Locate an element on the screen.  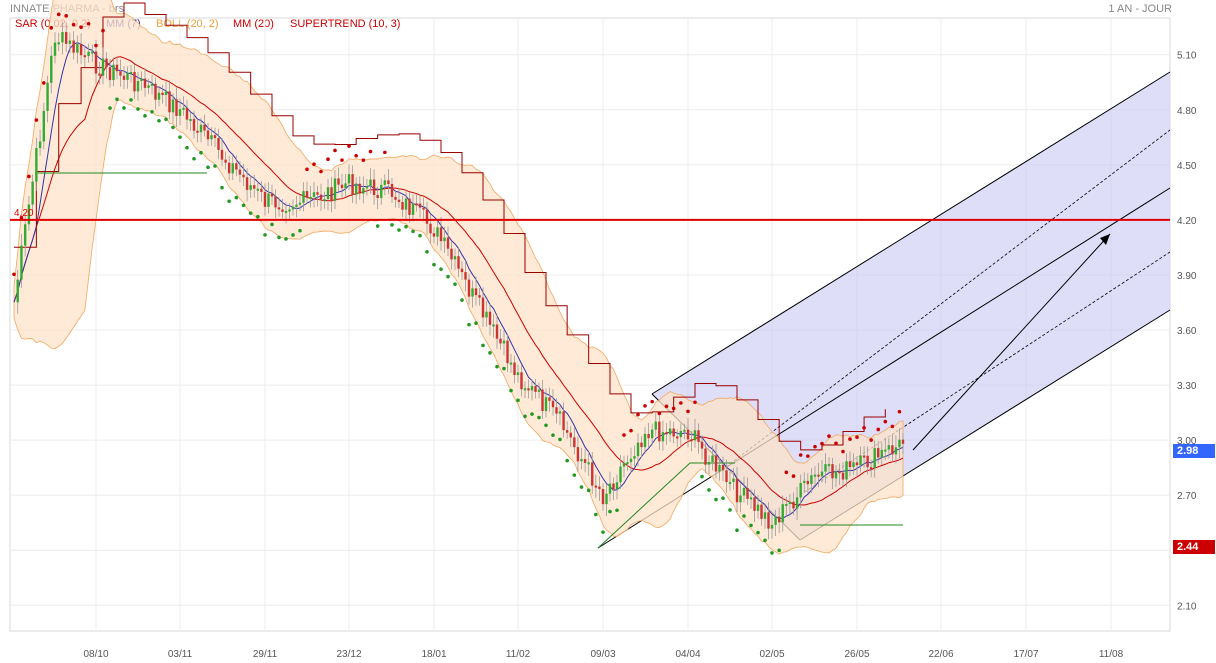
y-tick-label: 2.70 is located at coordinates (1187, 496).